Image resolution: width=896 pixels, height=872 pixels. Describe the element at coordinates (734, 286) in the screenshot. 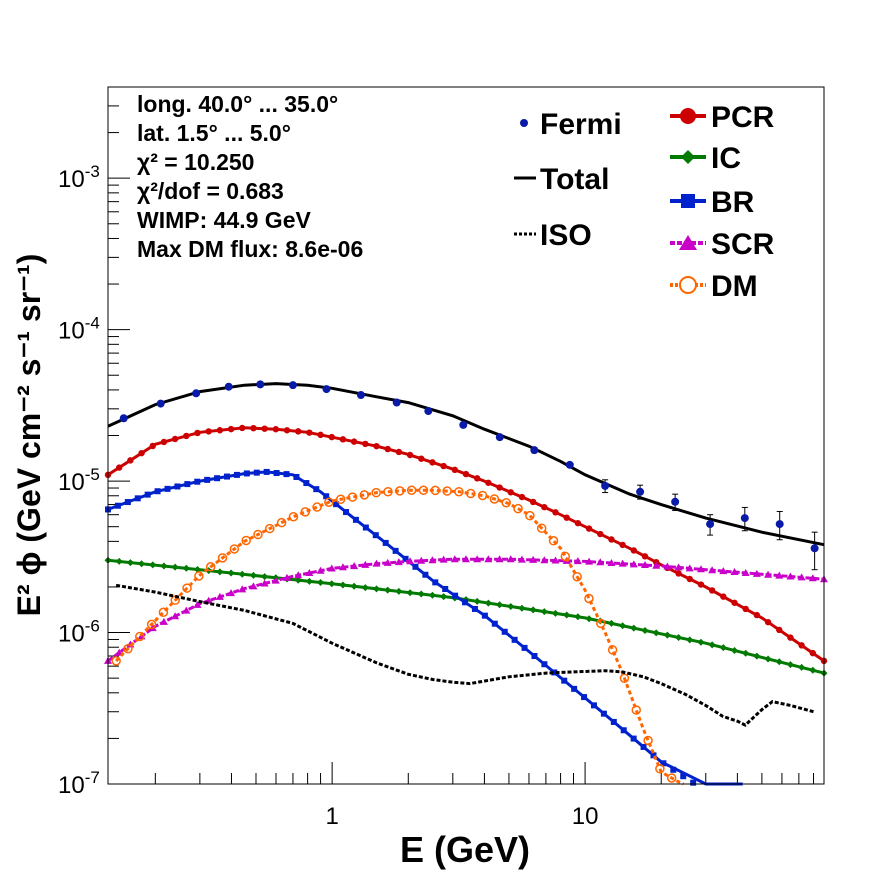

I see `legend-label: DM` at that location.